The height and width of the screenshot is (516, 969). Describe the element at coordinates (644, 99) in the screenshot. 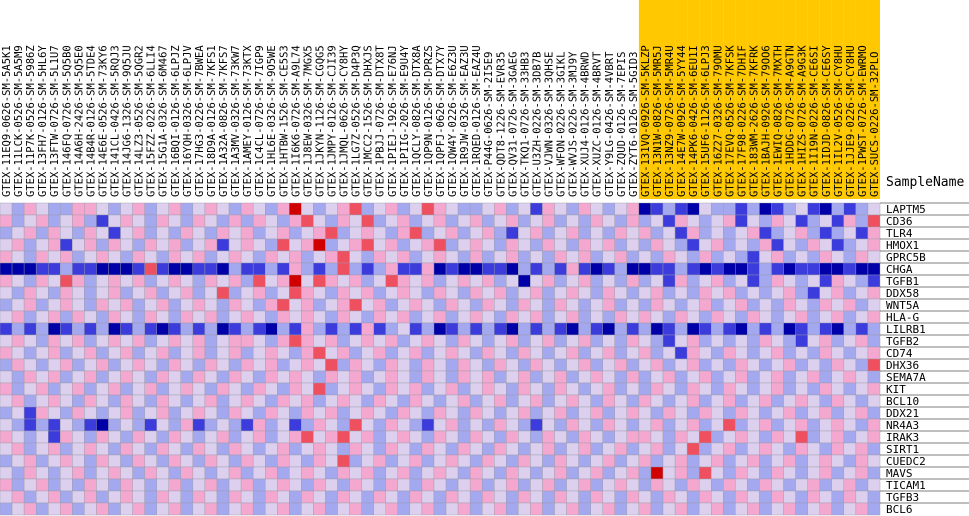

I see `label-highlight` at that location.